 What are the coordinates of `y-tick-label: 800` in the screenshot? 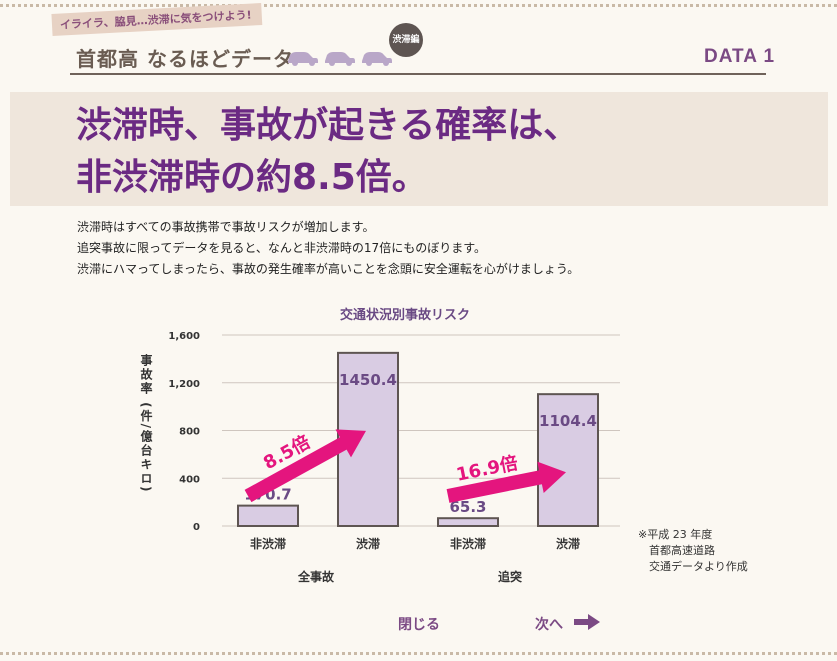 It's located at (189, 432).